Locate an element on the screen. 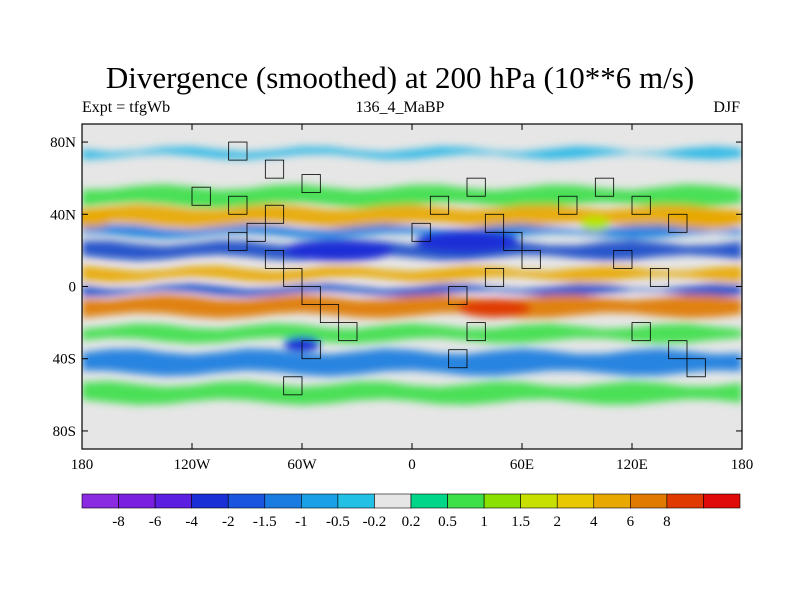 The height and width of the screenshot is (600, 800). colorbar-label: -8 is located at coordinates (118, 522).